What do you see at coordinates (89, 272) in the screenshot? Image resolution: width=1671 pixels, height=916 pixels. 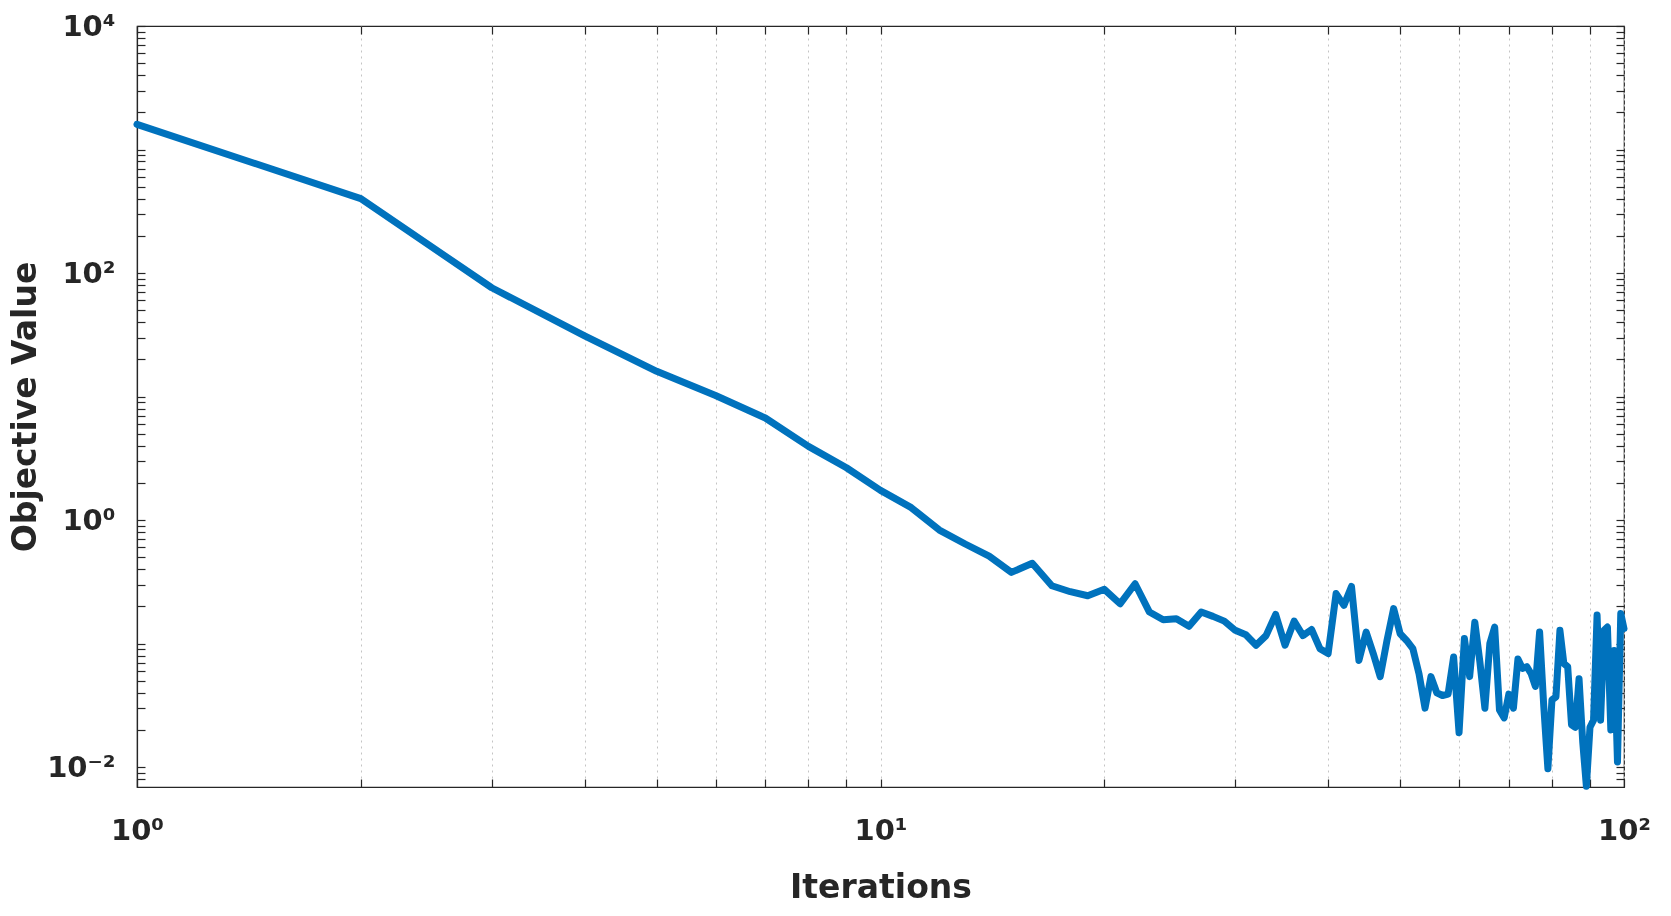 I see `y-tick-label: 10²` at bounding box center [89, 272].